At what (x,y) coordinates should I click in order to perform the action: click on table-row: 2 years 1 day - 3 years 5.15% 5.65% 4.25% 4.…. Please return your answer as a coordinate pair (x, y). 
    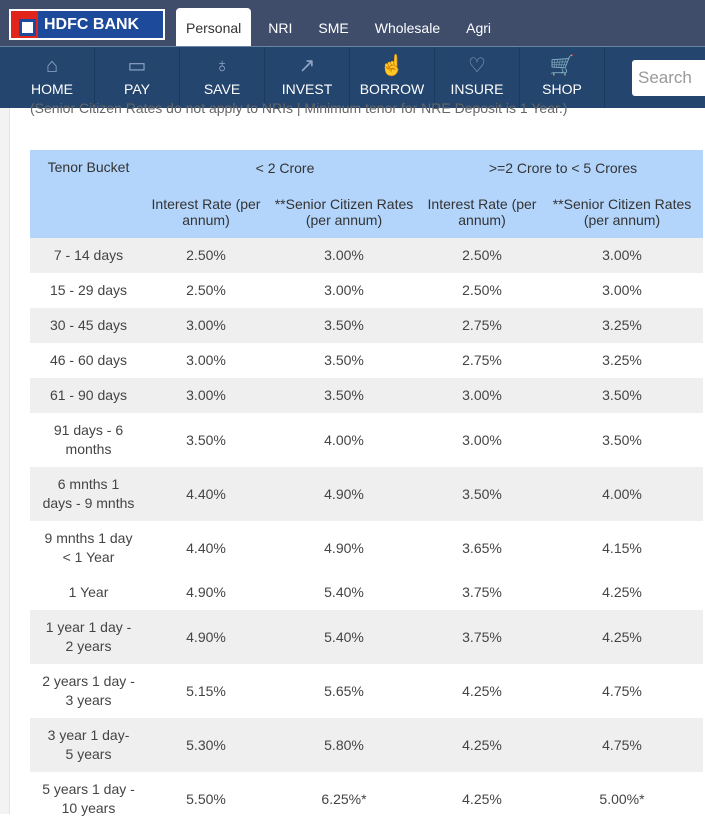
    Looking at the image, I should click on (366, 691).